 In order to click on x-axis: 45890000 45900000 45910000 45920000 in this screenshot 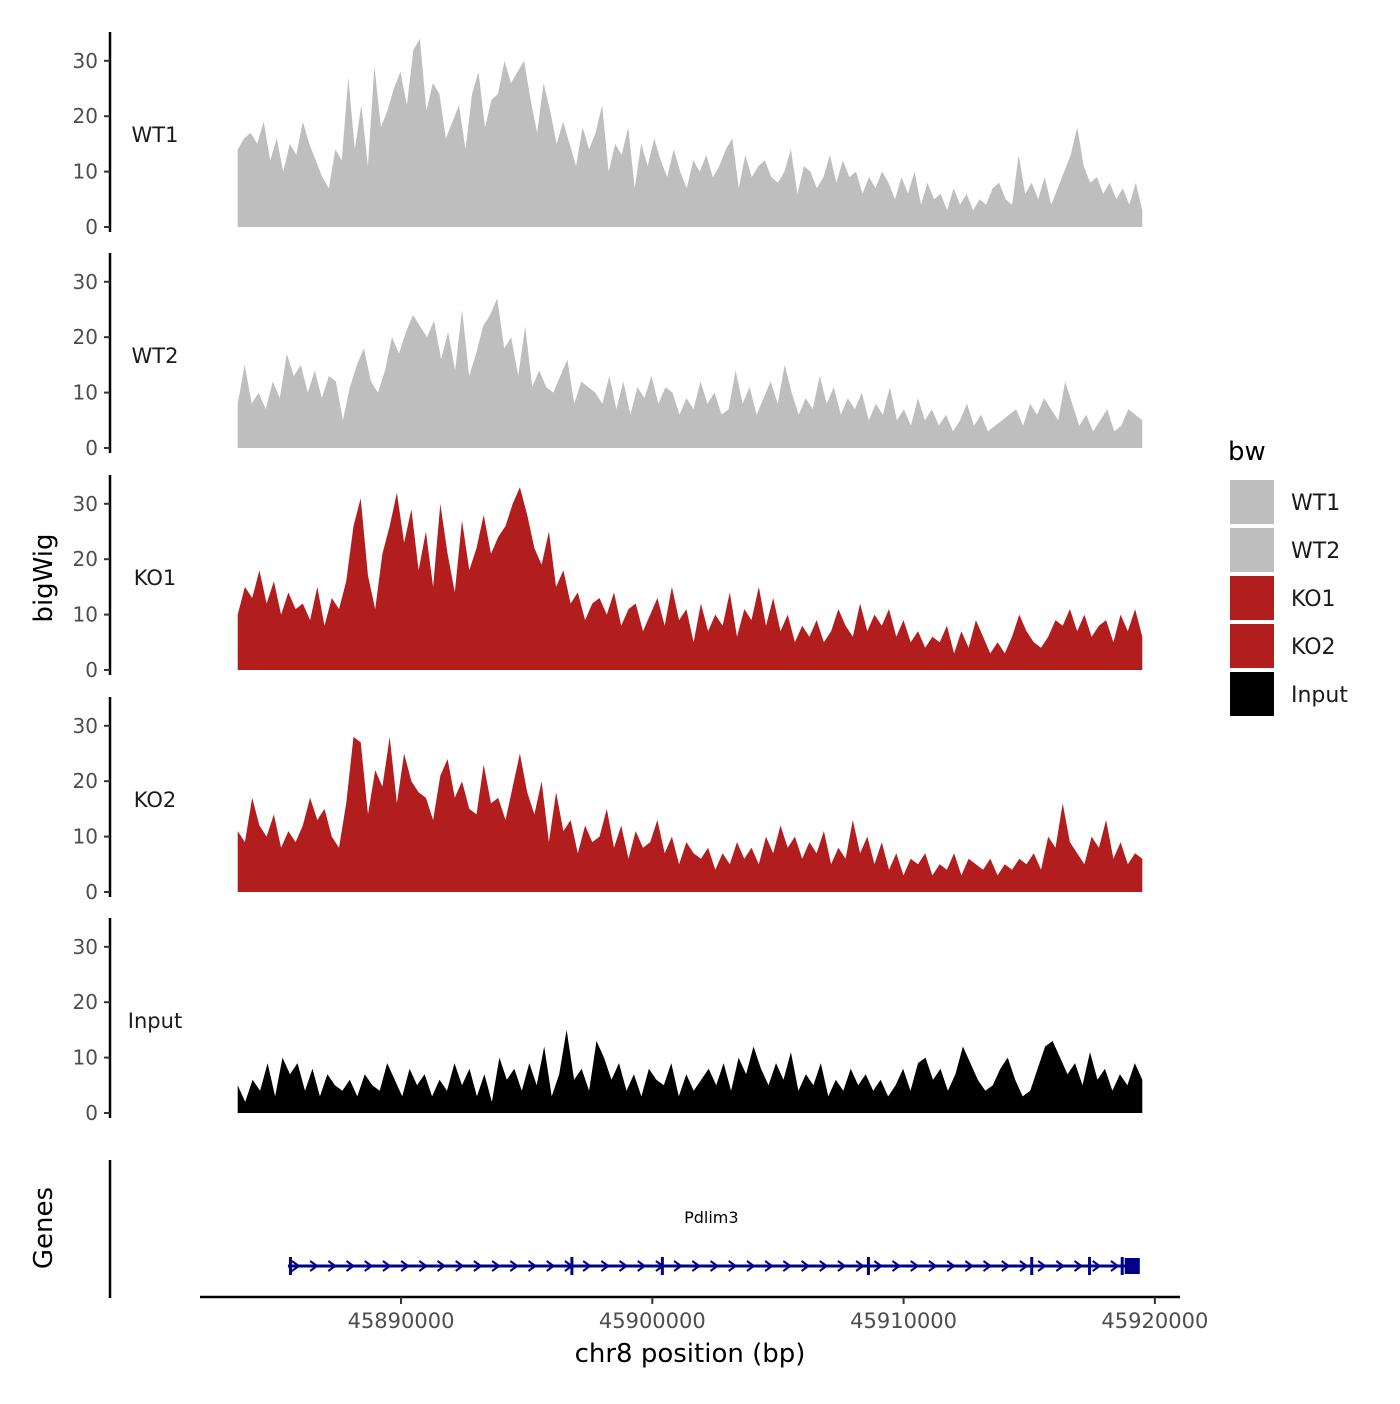, I will do `click(704, 1314)`.